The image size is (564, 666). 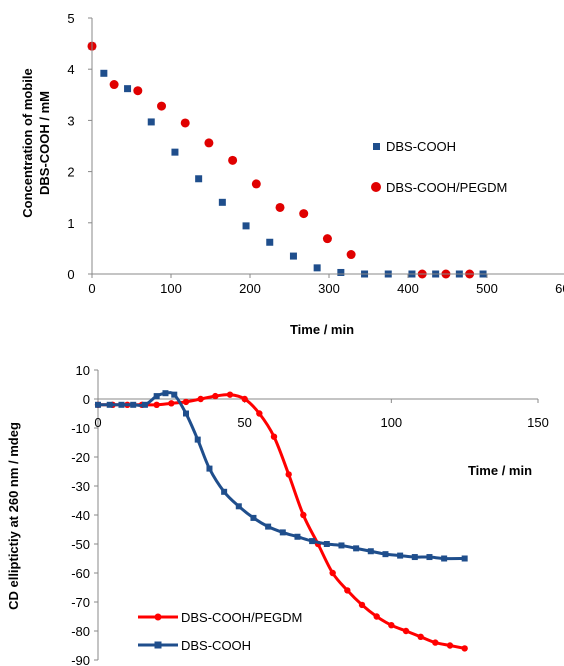 I want to click on bottom-y-tick-labels: 10 0 -10 -20 -30 -40 -50 -60 -70 -80 -90, so click(x=84, y=514).